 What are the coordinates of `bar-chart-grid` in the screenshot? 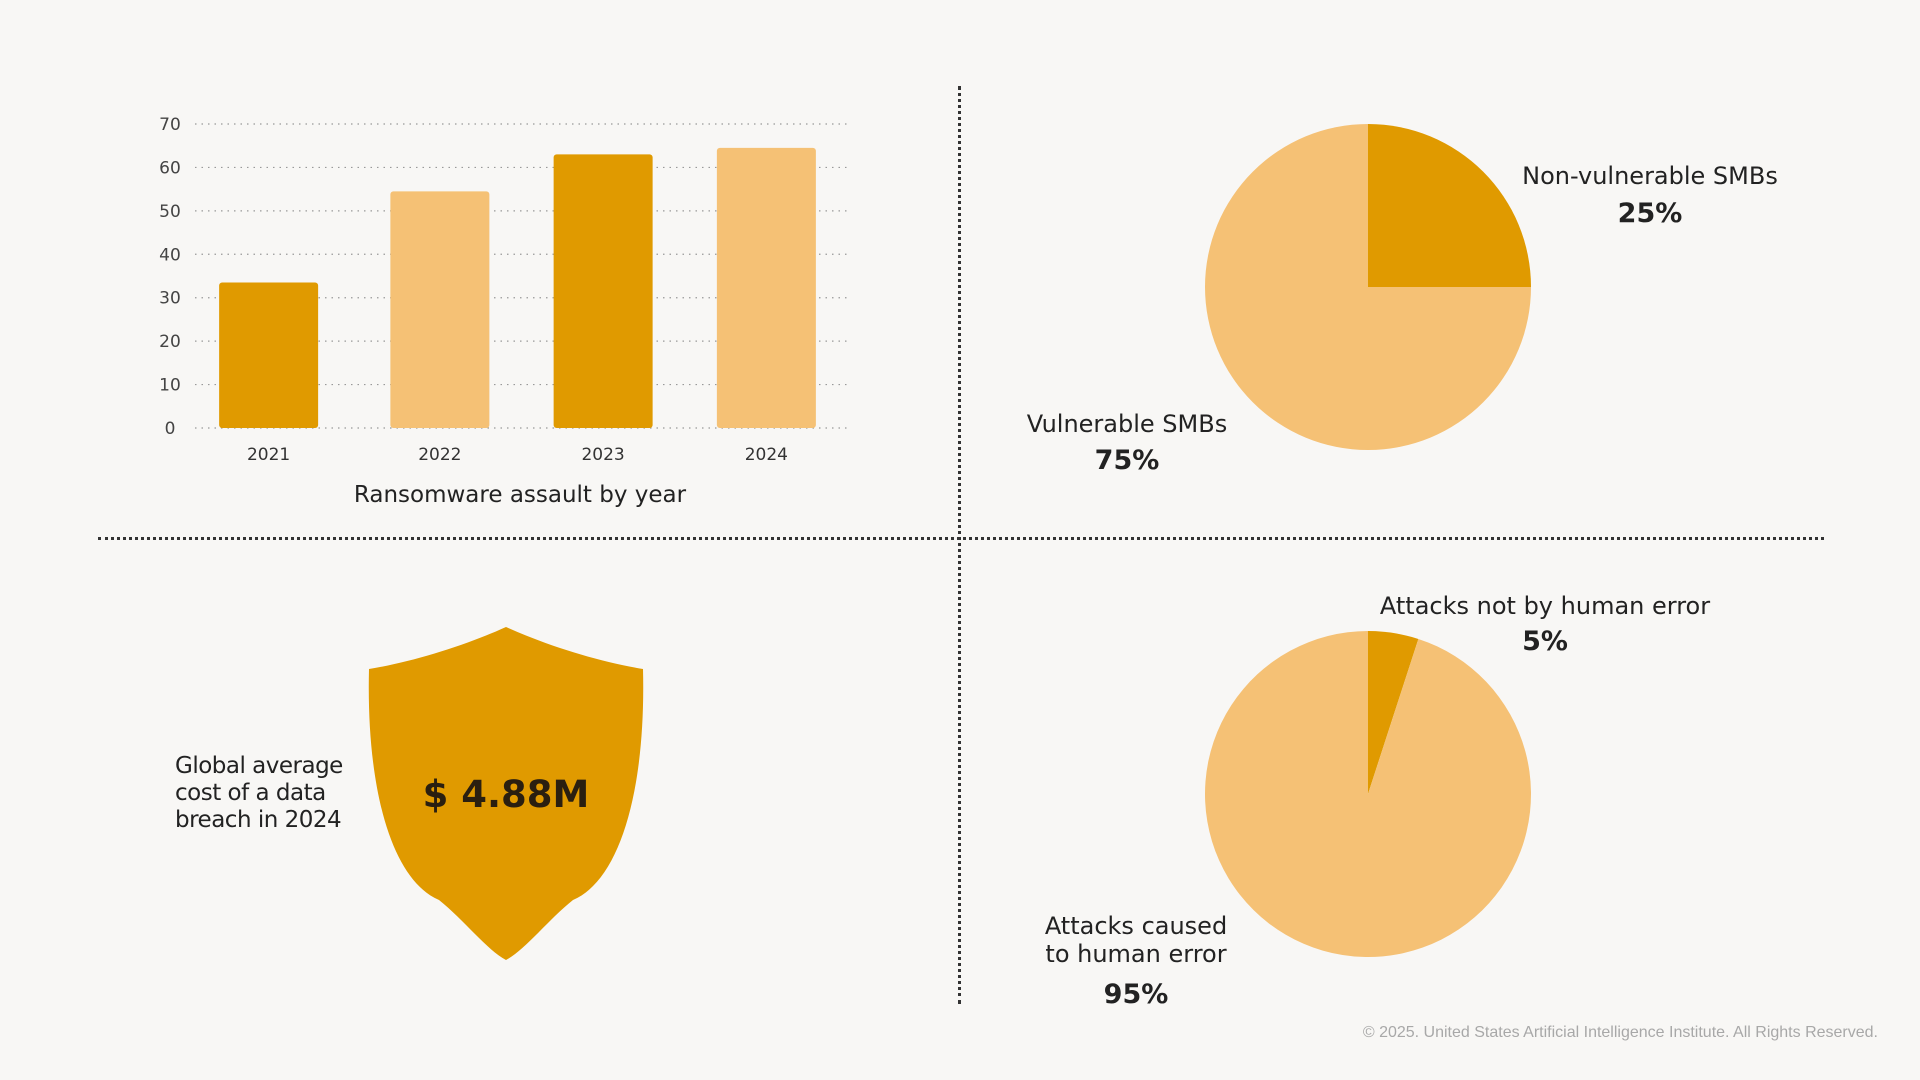 It's located at (521, 276).